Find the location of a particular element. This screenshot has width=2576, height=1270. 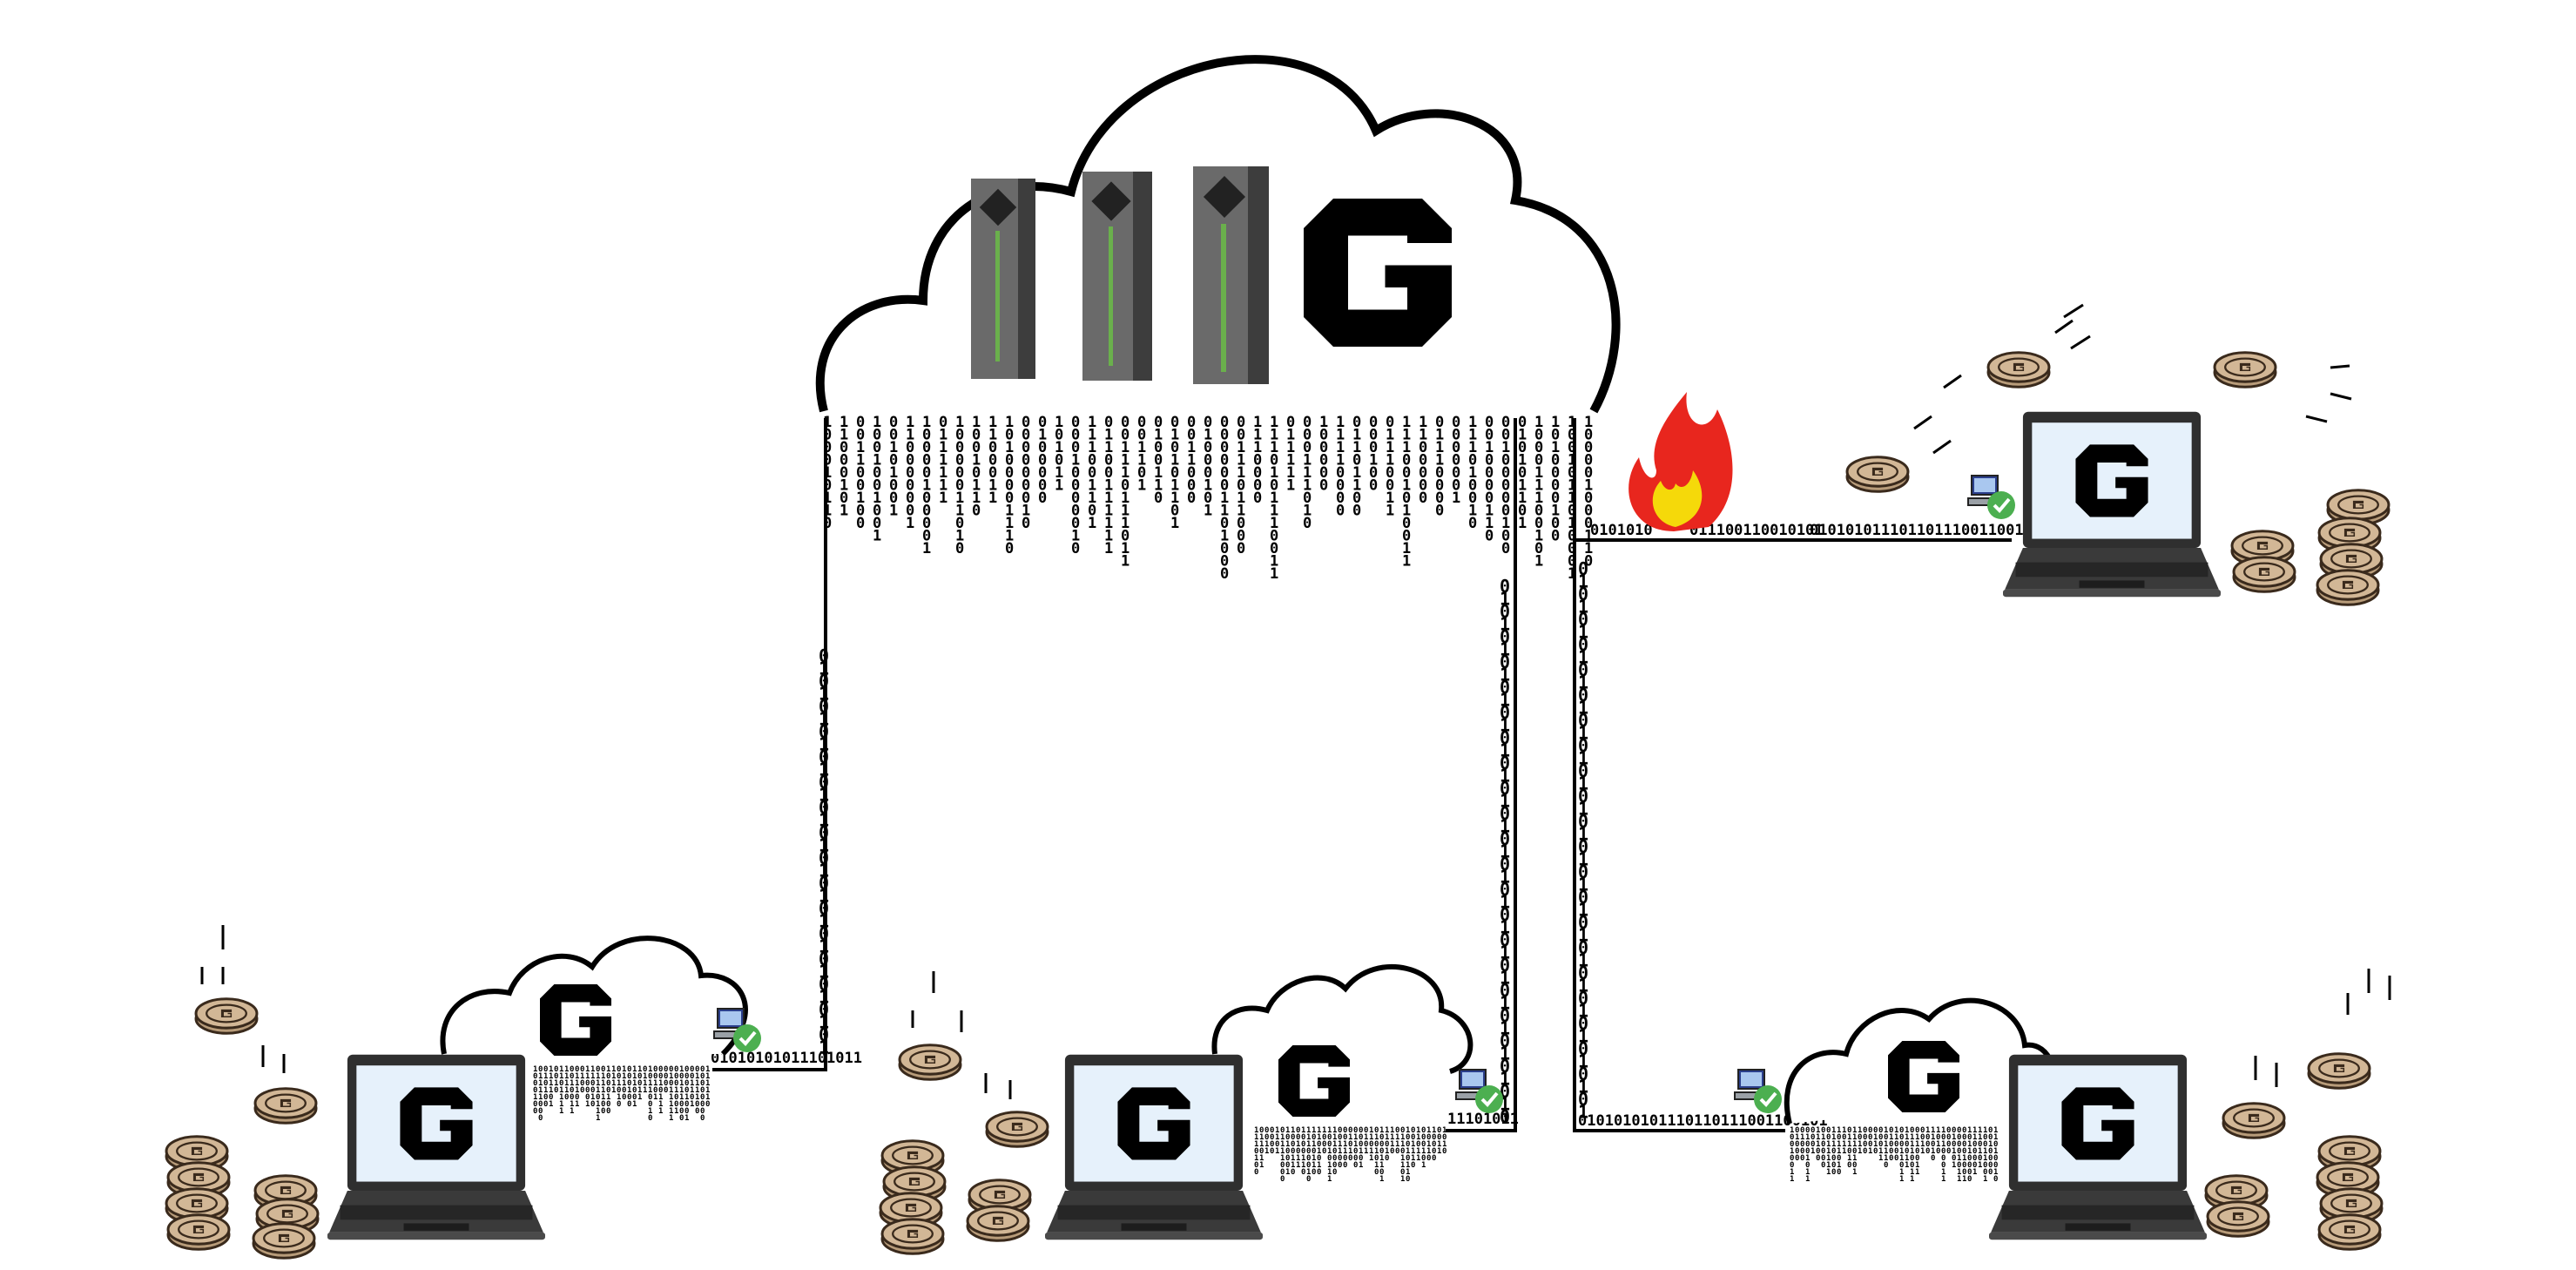

link-label-center: 11101011 is located at coordinates (1483, 1119).